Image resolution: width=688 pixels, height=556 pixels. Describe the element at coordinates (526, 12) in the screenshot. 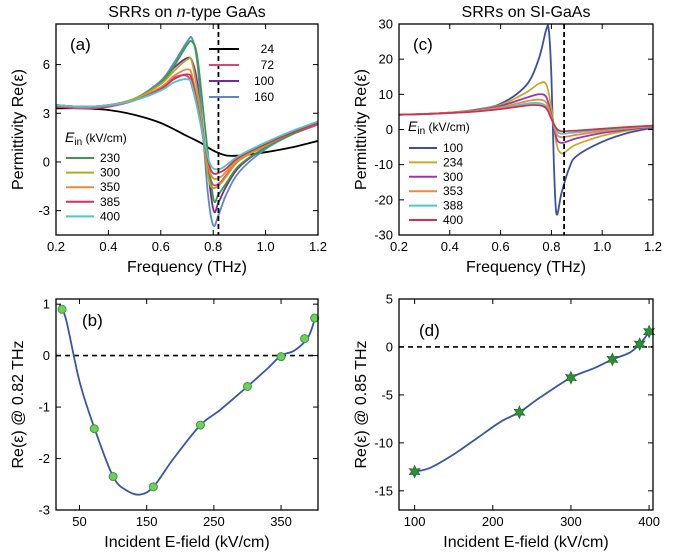

I see `chart-title: SRRs on SI-GaAs` at that location.